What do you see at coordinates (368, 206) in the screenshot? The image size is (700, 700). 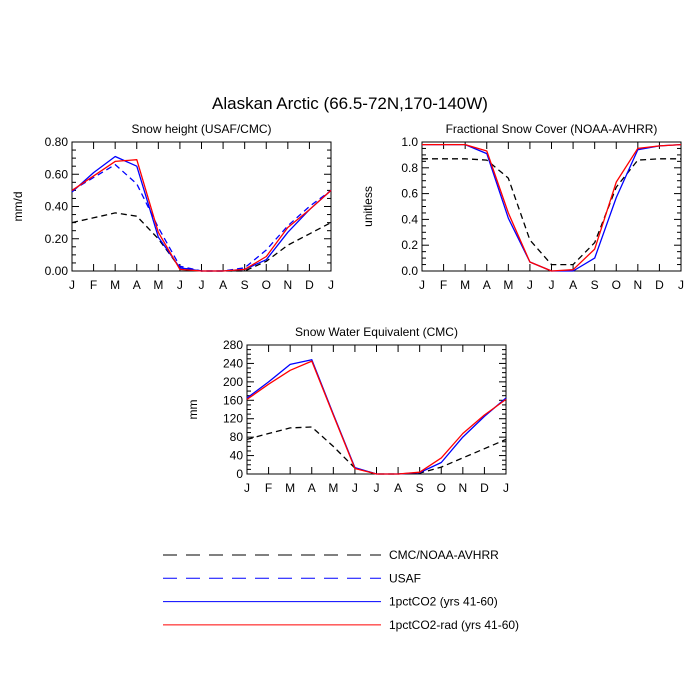 I see `y-axis-label: unitless` at bounding box center [368, 206].